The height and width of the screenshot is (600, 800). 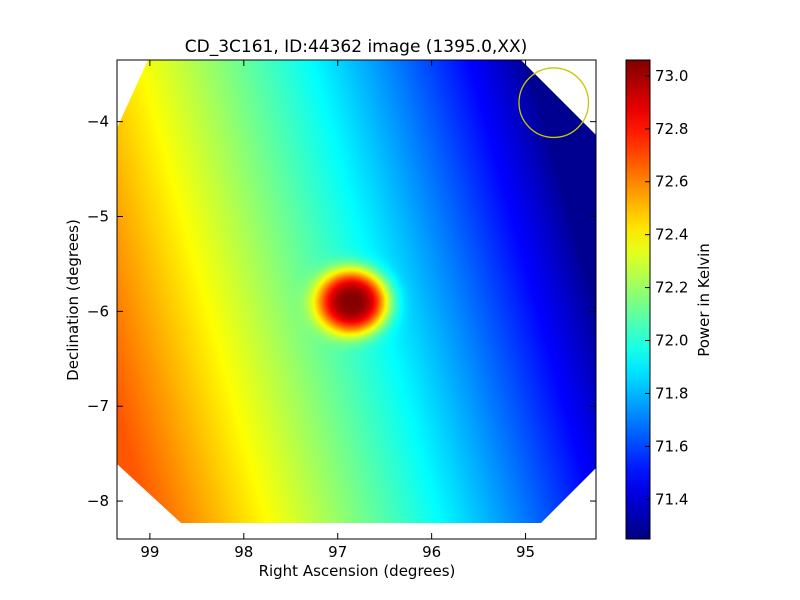 I want to click on colorbar-tick-label: 72.4, so click(x=671, y=235).